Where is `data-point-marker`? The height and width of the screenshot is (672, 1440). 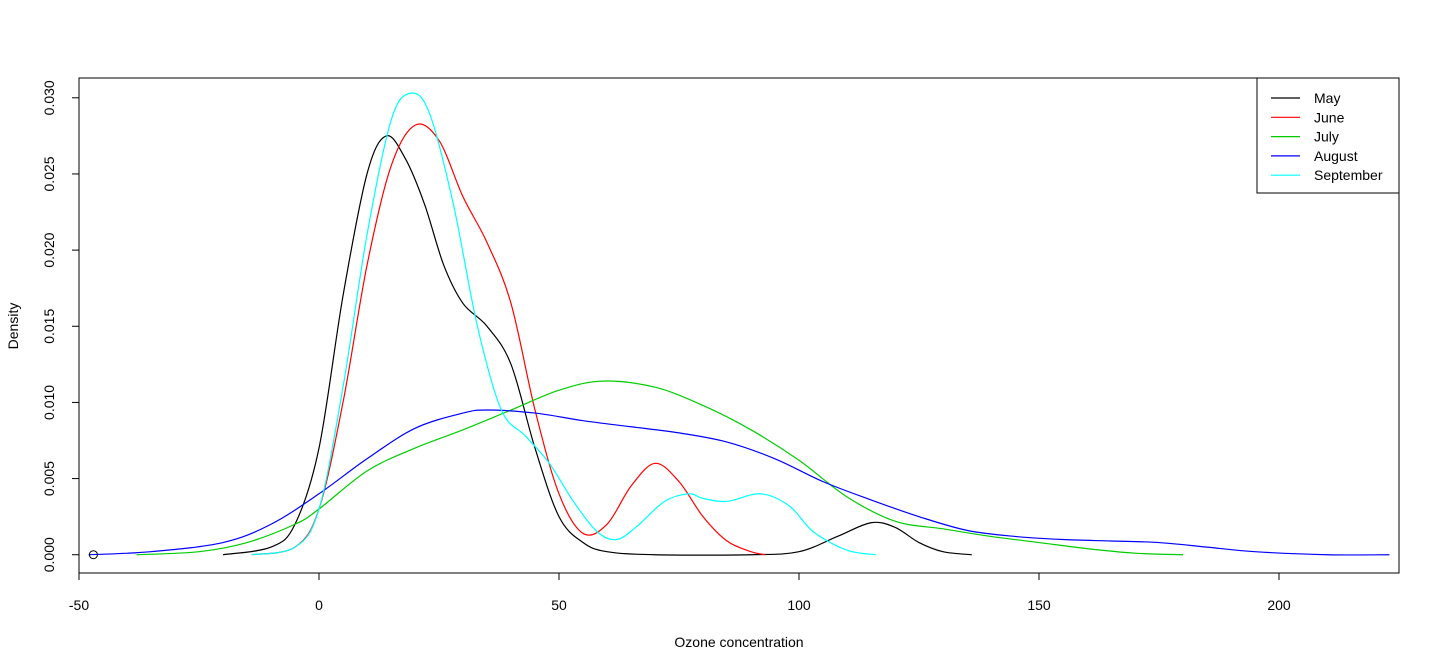 data-point-marker is located at coordinates (93, 555).